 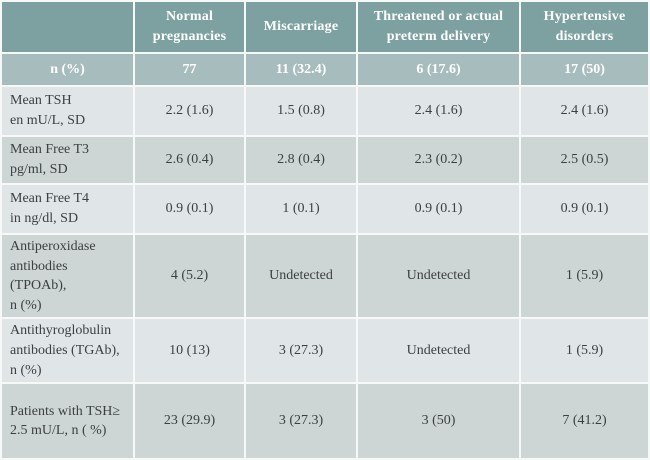 What do you see at coordinates (584, 421) in the screenshot?
I see `table-cell: 7 (41.2)` at bounding box center [584, 421].